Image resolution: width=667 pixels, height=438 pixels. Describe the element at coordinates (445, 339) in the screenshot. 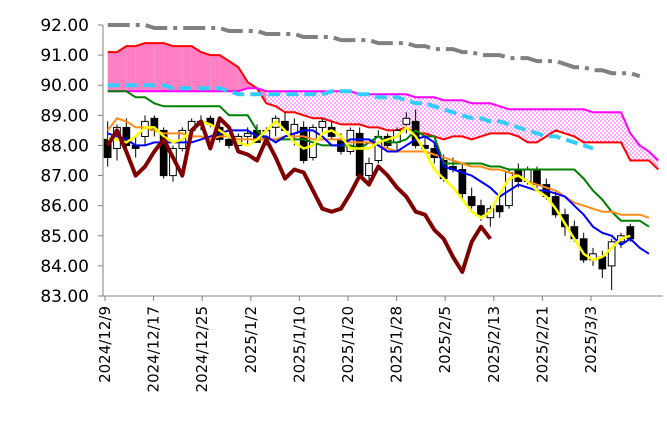

I see `x-tick-label: 2025/2/5` at that location.